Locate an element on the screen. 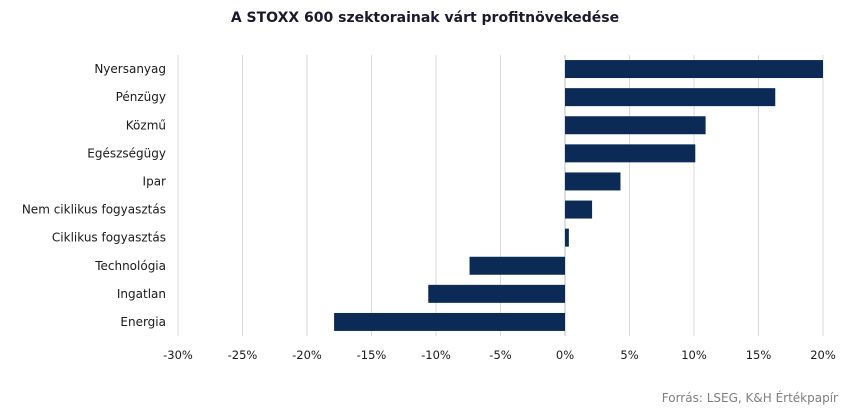  category-label: Pénzügy is located at coordinates (141, 97).